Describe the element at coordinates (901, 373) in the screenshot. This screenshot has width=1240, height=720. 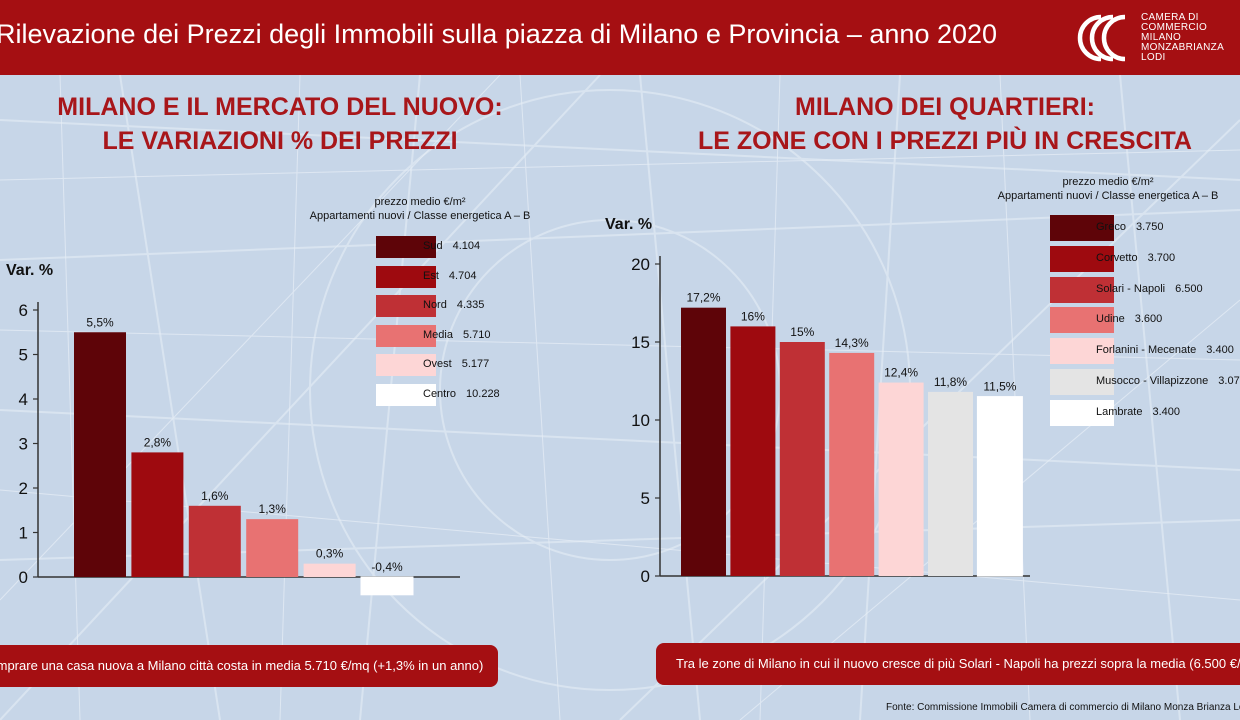
I see `right-chart-data-label: 12,4%` at that location.